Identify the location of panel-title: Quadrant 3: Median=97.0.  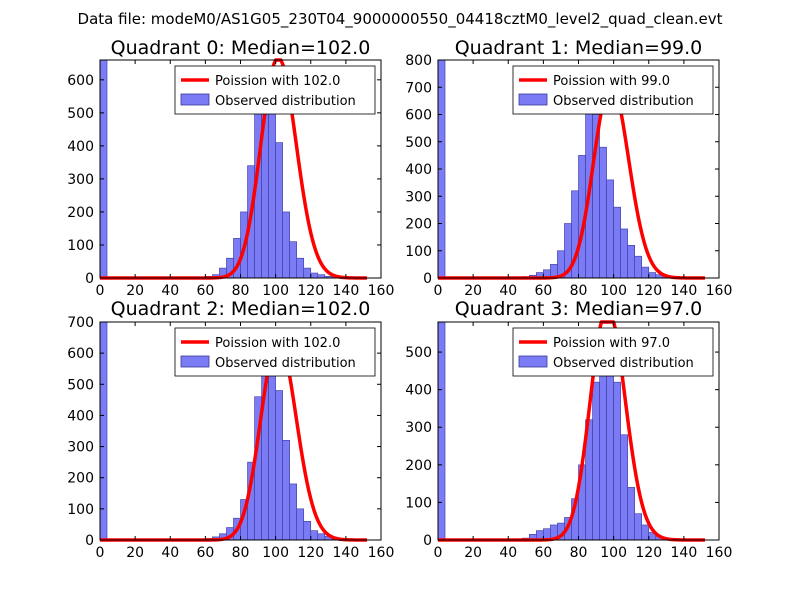
(579, 309).